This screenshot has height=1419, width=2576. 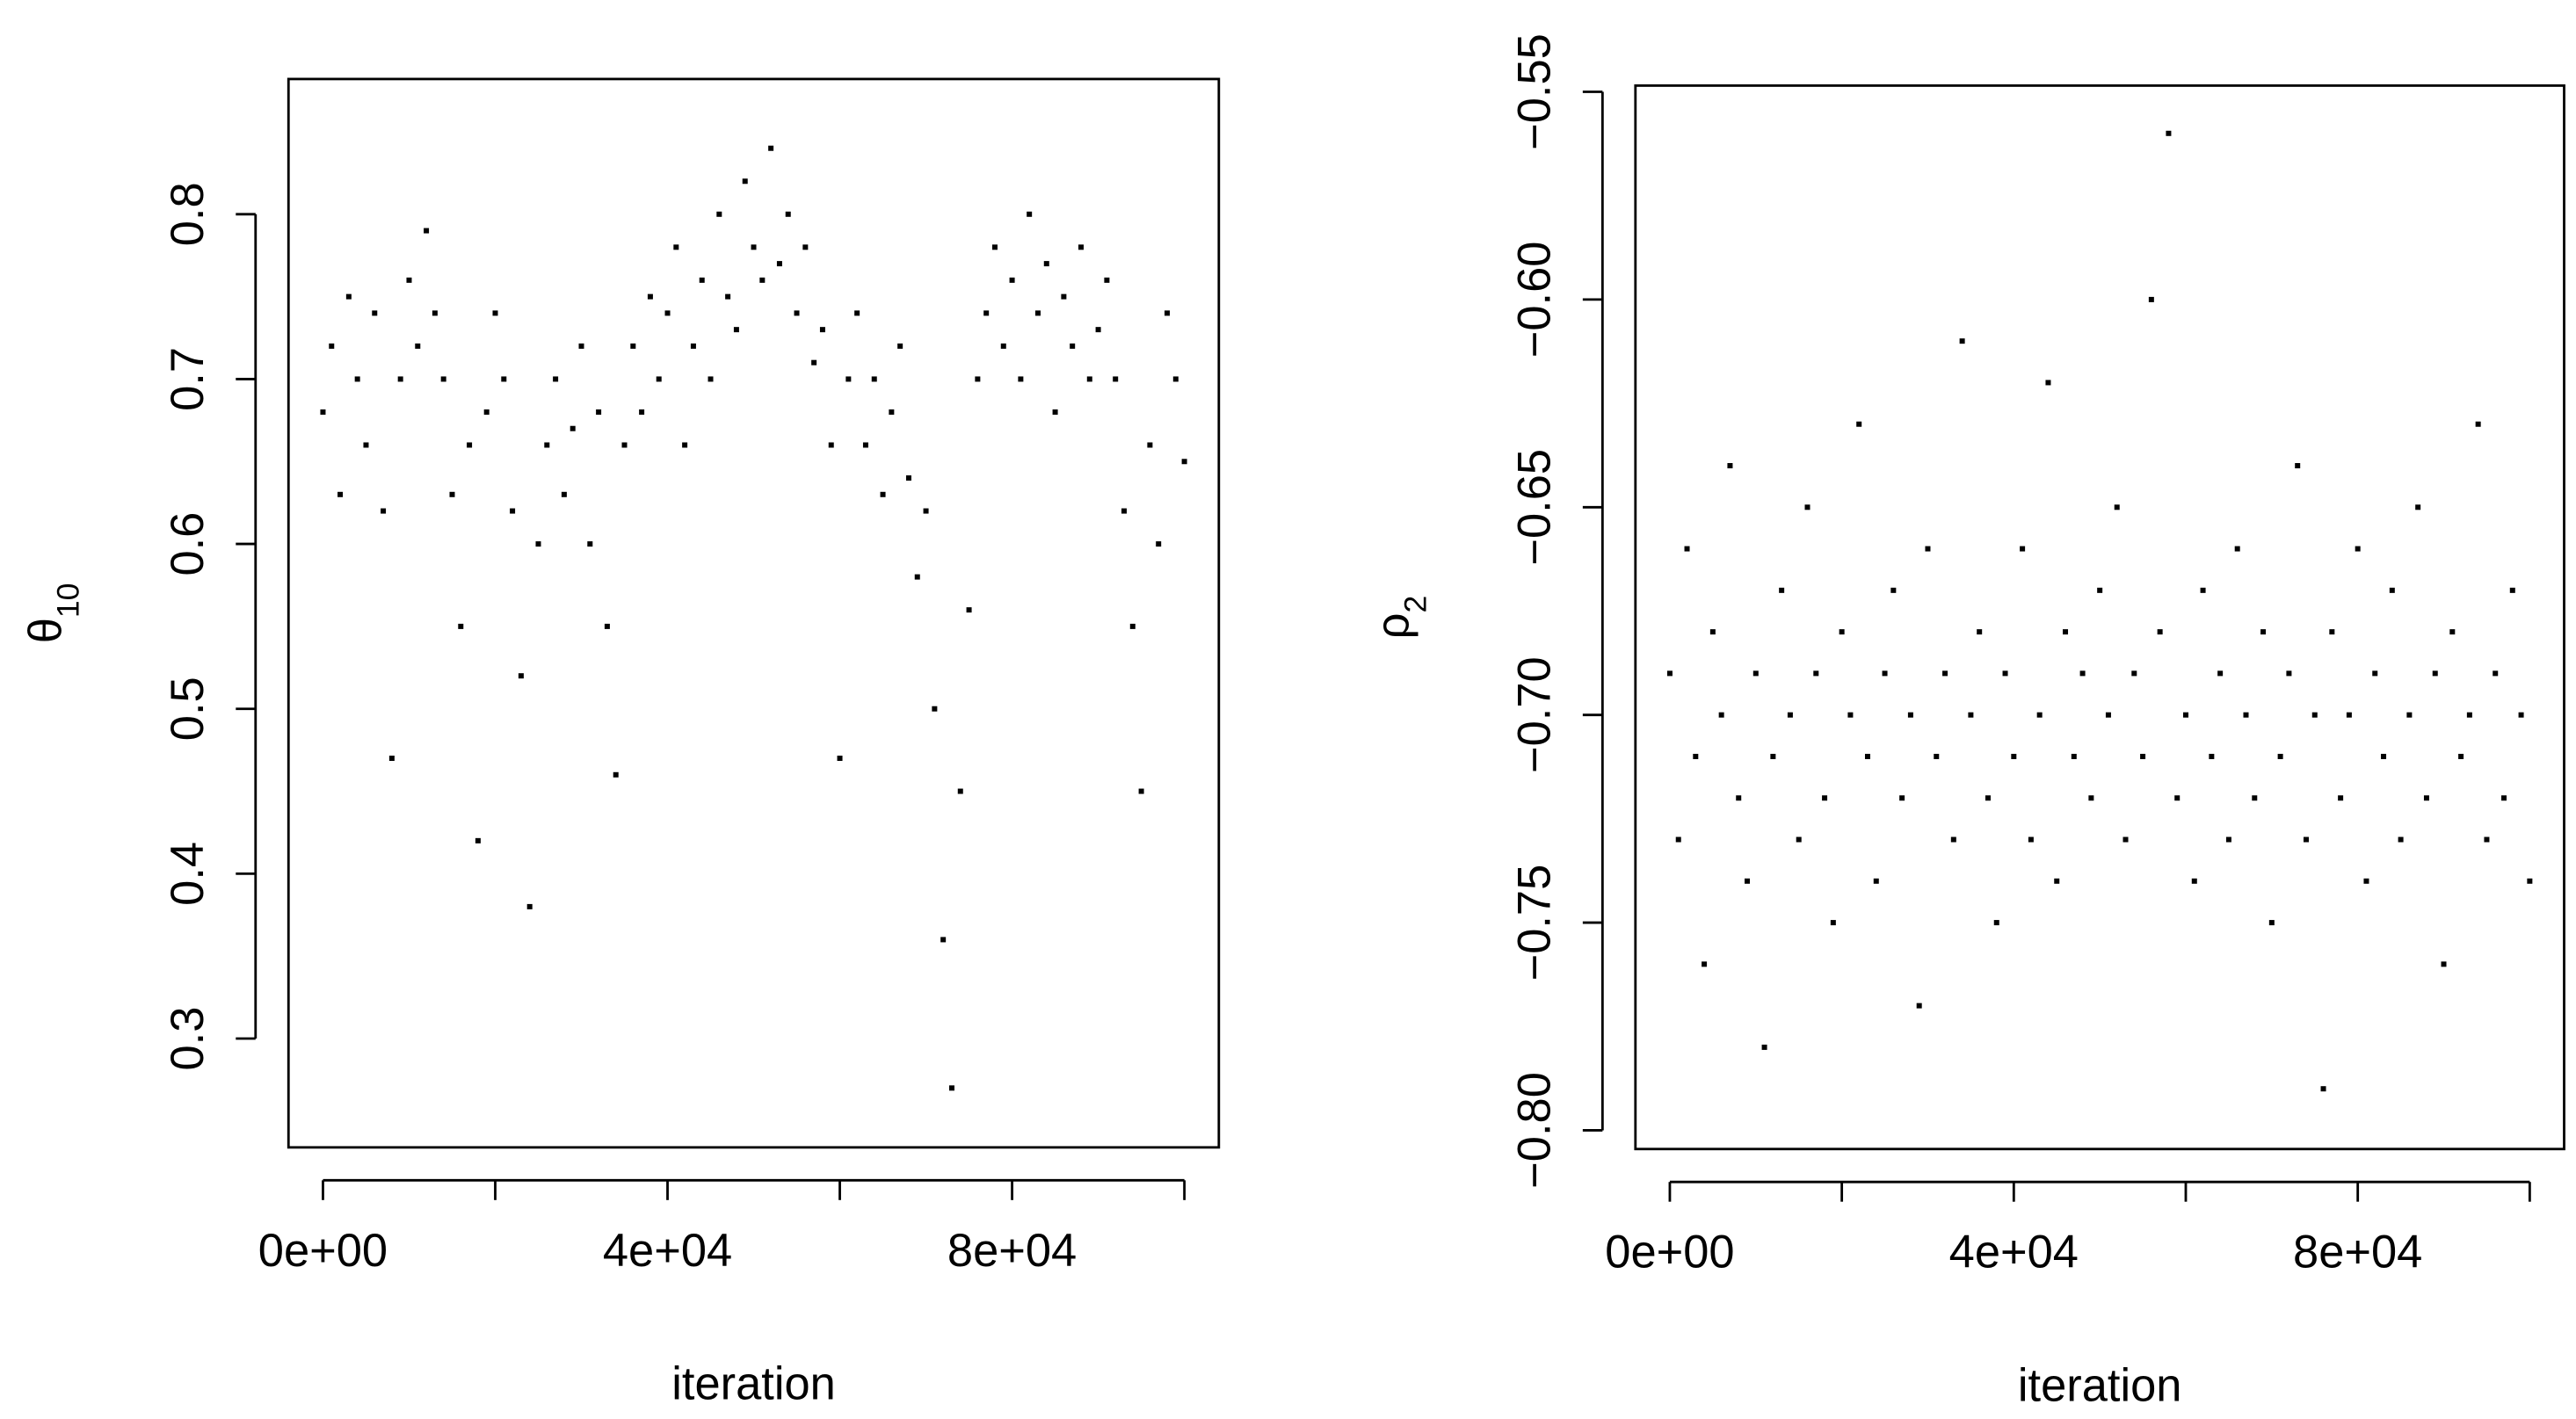 What do you see at coordinates (188, 214) in the screenshot?
I see `y-tick-label: 0.8` at bounding box center [188, 214].